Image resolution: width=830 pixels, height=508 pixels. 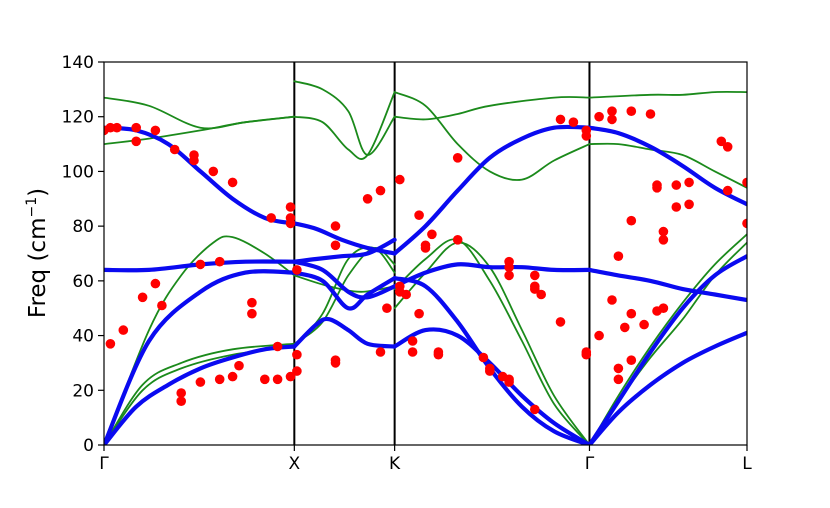 What do you see at coordinates (78, 172) in the screenshot?
I see `y-tick-label: 100` at bounding box center [78, 172].